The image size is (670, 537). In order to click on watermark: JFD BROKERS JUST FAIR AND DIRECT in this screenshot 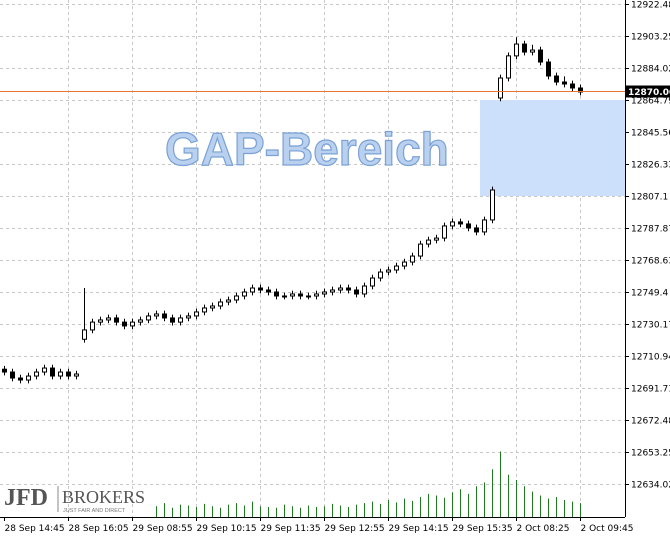, I will do `click(74, 499)`.